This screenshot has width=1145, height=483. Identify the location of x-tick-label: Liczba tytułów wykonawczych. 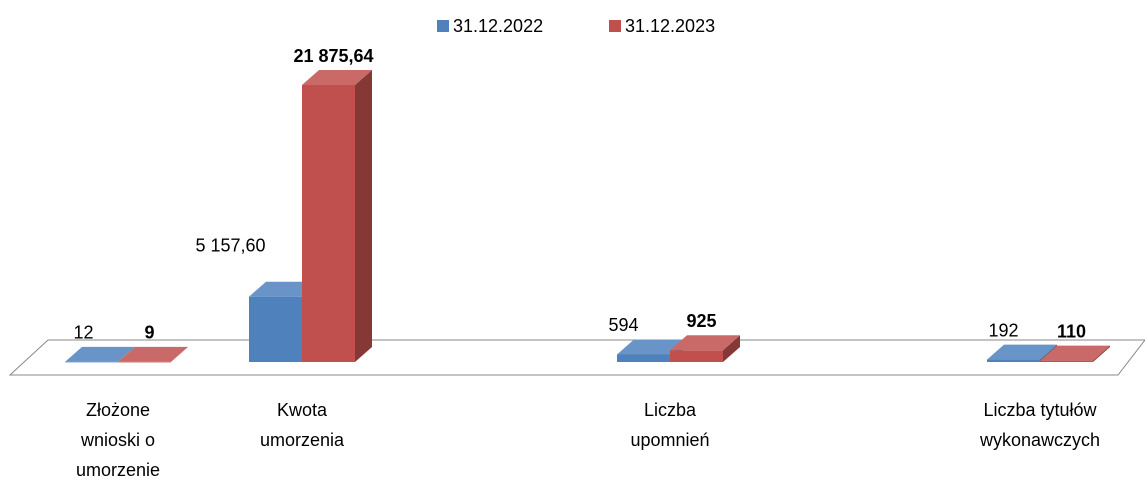
(1040, 425).